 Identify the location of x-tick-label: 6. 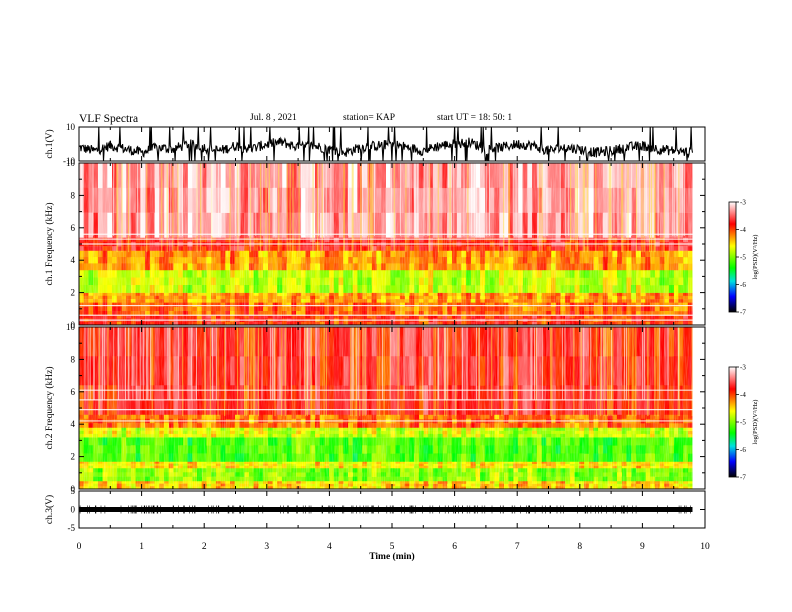
(454, 547).